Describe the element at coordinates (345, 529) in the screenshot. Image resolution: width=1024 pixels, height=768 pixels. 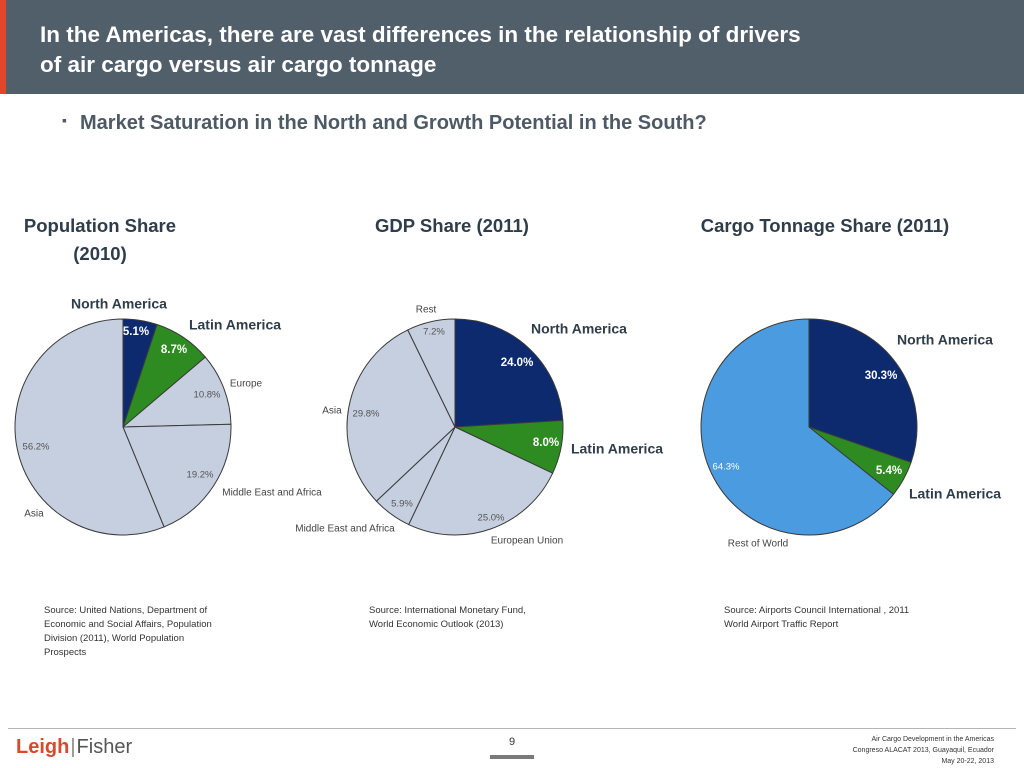
I see `pie2-label-middle-east-and-africa: Middle East and Africa` at that location.